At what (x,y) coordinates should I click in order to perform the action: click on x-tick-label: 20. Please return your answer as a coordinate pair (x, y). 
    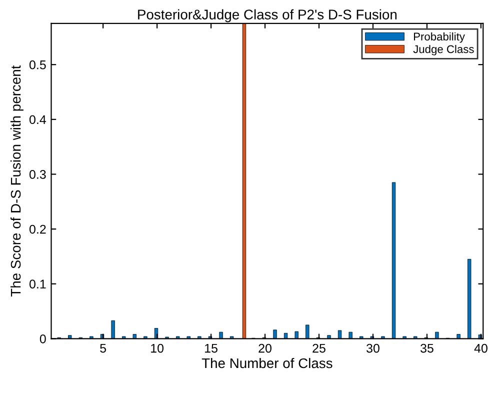
    Looking at the image, I should click on (265, 348).